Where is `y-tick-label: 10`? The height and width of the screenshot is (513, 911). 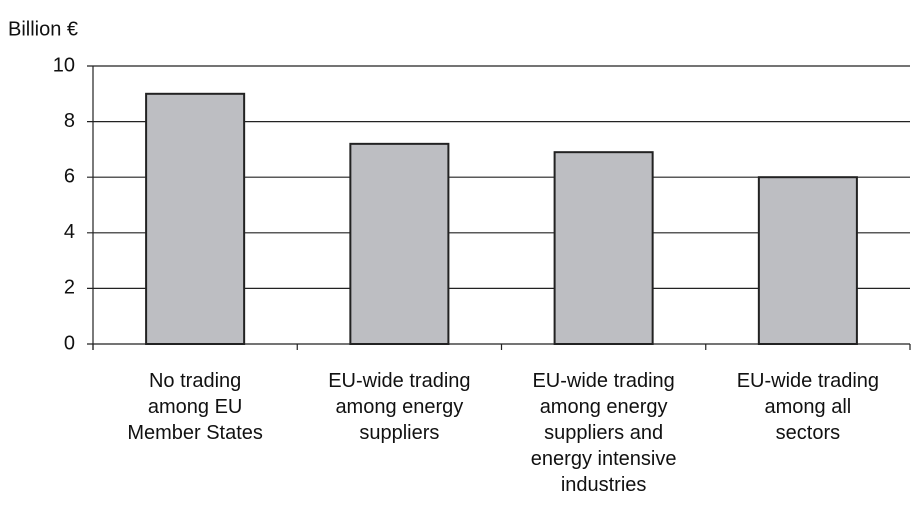 y-tick-label: 10 is located at coordinates (64, 65).